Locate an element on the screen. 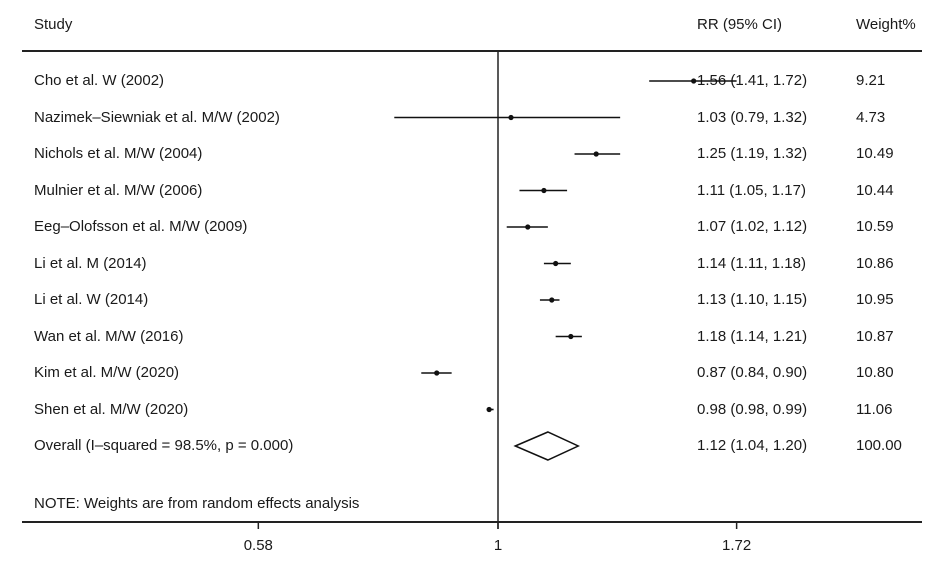  study-label: Nazimek–Siewniak et al. M/W (2002) is located at coordinates (157, 117).